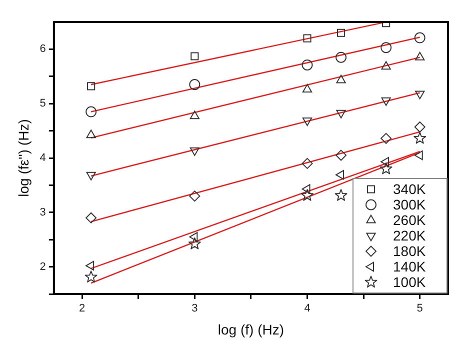 Image resolution: width=462 pixels, height=351 pixels. Describe the element at coordinates (307, 308) in the screenshot. I see `x-tick-label: 4` at that location.